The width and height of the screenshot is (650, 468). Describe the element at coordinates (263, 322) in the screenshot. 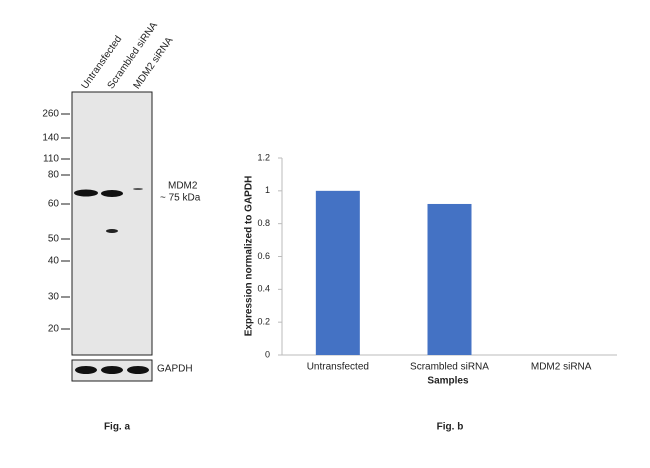

I see `y-tick-label: 0.2` at that location.